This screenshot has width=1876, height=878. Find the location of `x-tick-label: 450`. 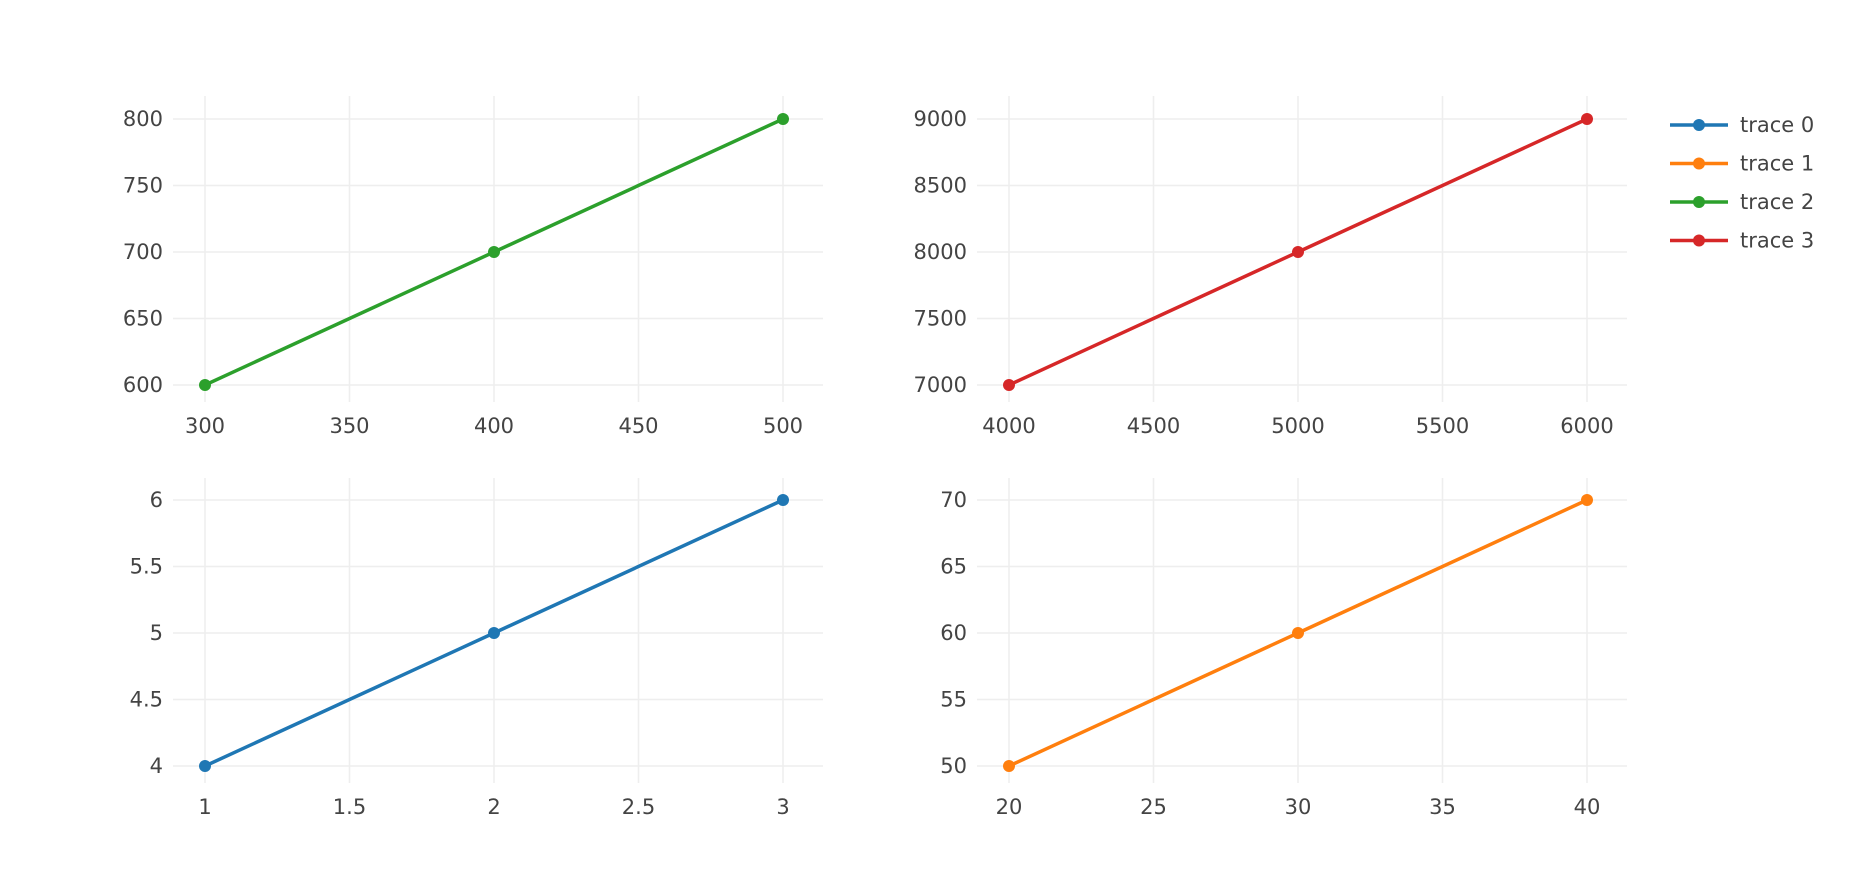

x-tick-label: 450 is located at coordinates (638, 426).